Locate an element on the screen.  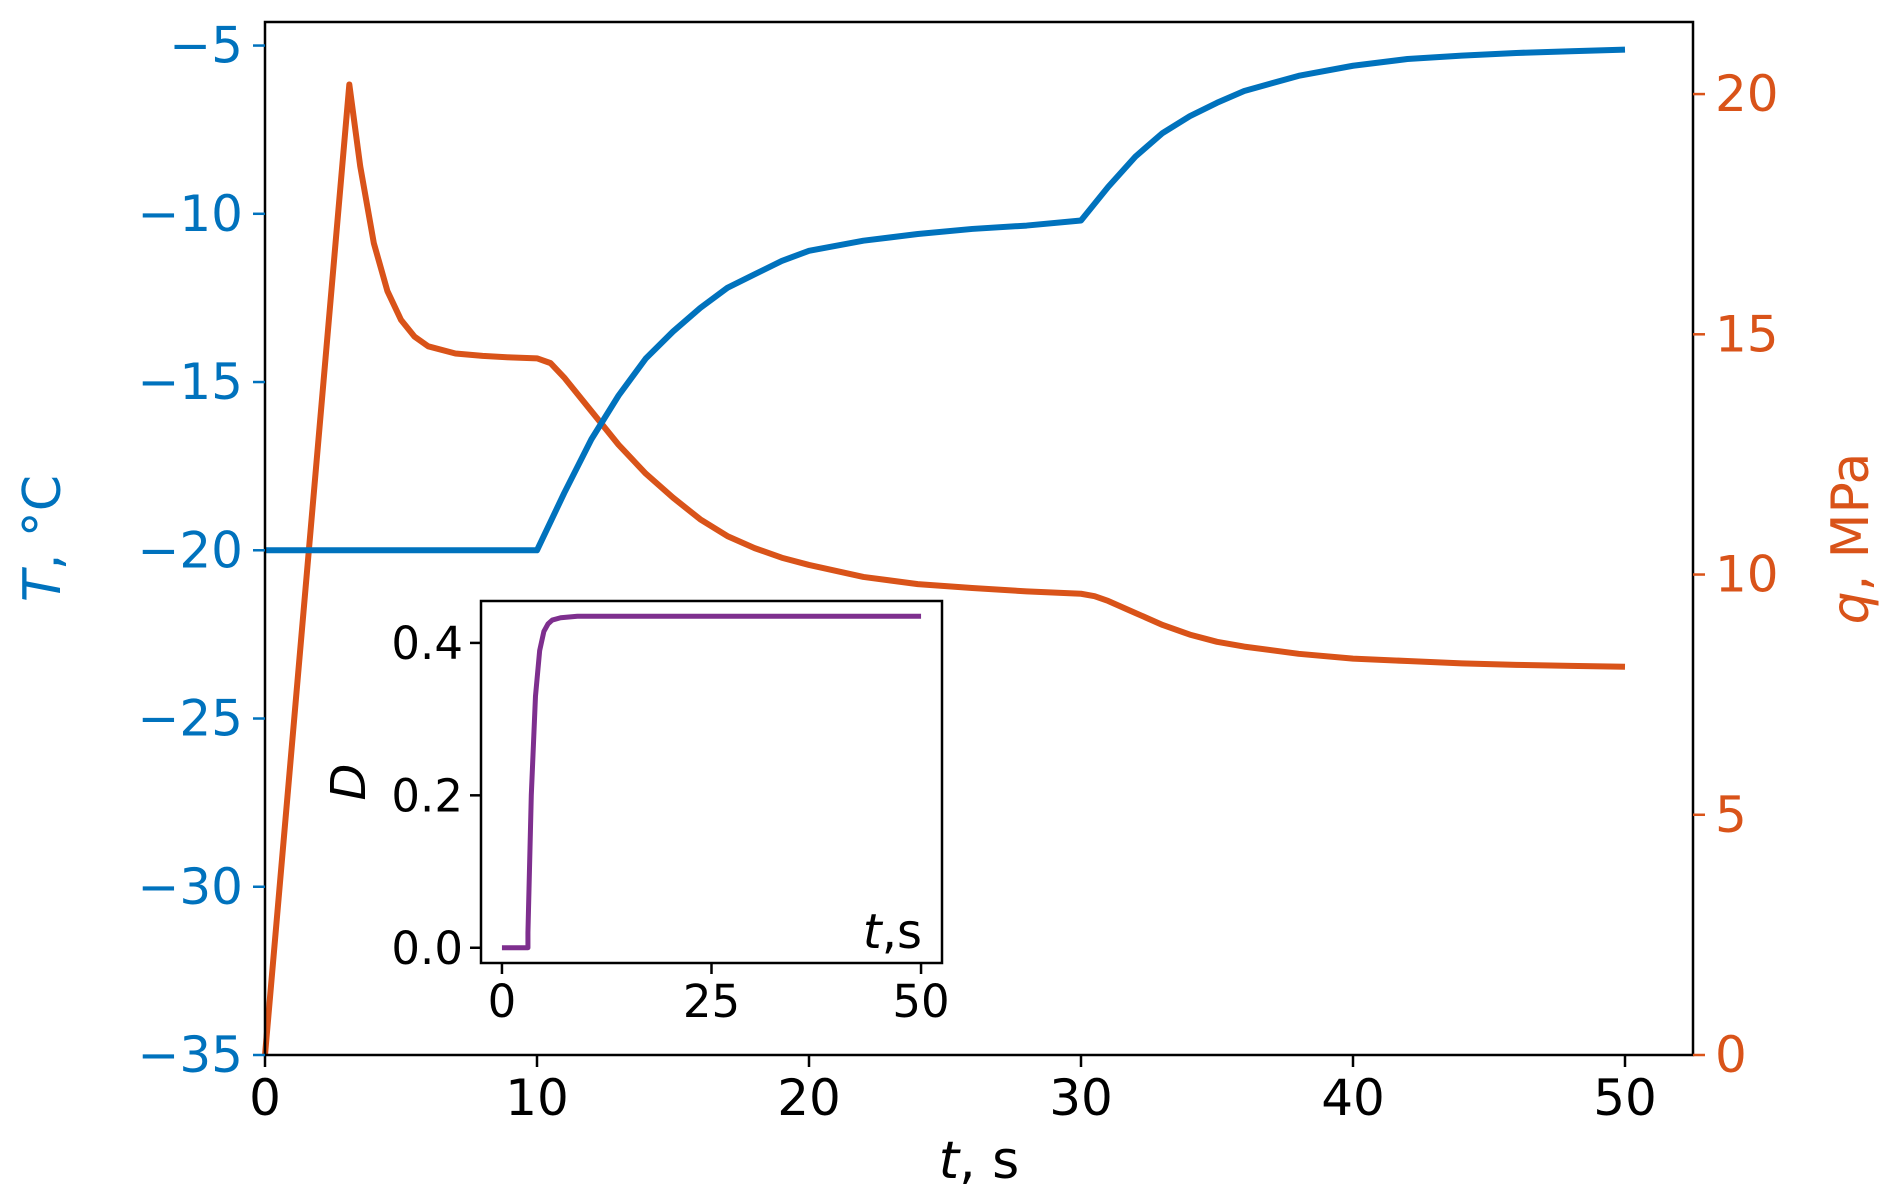
inset-y-tick-label: 0.2 is located at coordinates (427, 795).